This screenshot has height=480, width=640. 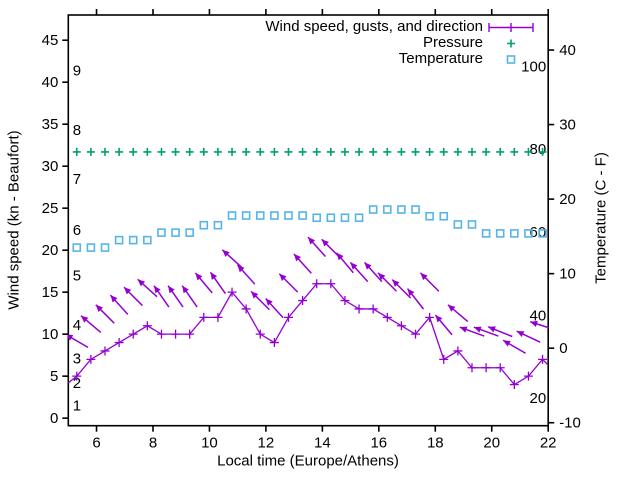 I want to click on y-left-tick-label: 40, so click(x=50, y=82).